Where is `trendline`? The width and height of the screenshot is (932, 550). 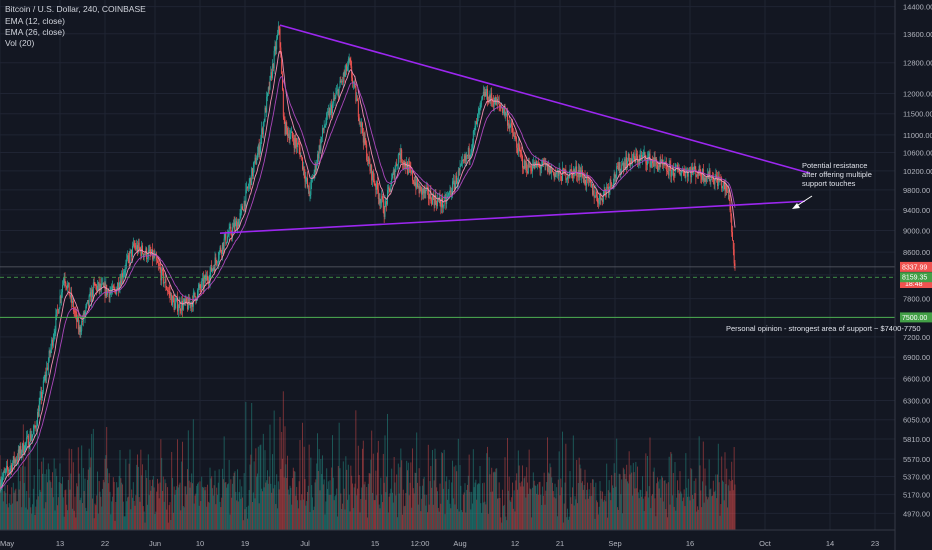
trendline is located at coordinates (512, 217).